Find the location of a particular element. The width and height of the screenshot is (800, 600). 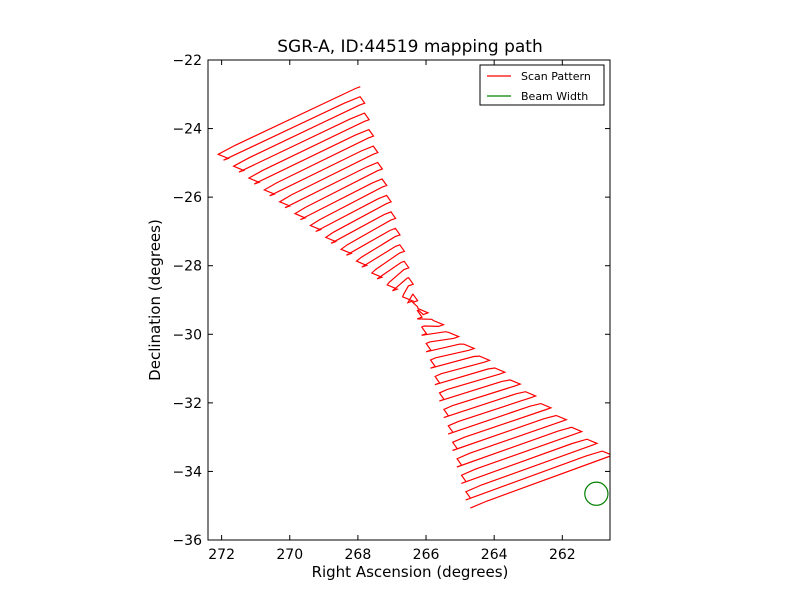

y-tick-label: −32 is located at coordinates (187, 404).